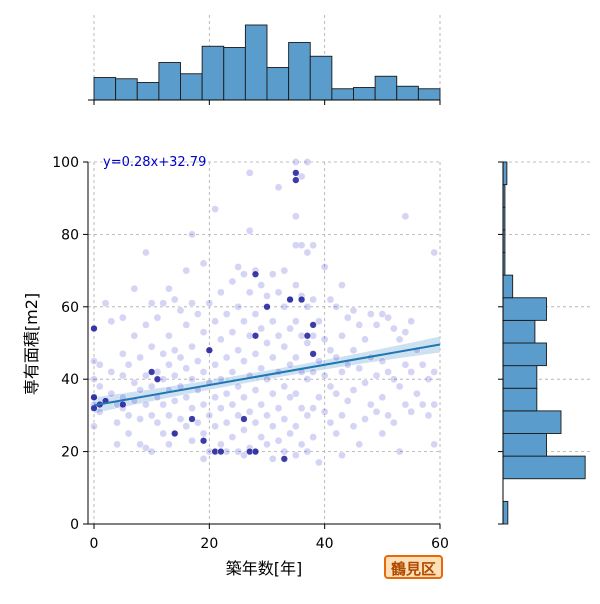 The image size is (600, 604). I want to click on regression-equation-label: y=0.28x+32.79, so click(154, 162).